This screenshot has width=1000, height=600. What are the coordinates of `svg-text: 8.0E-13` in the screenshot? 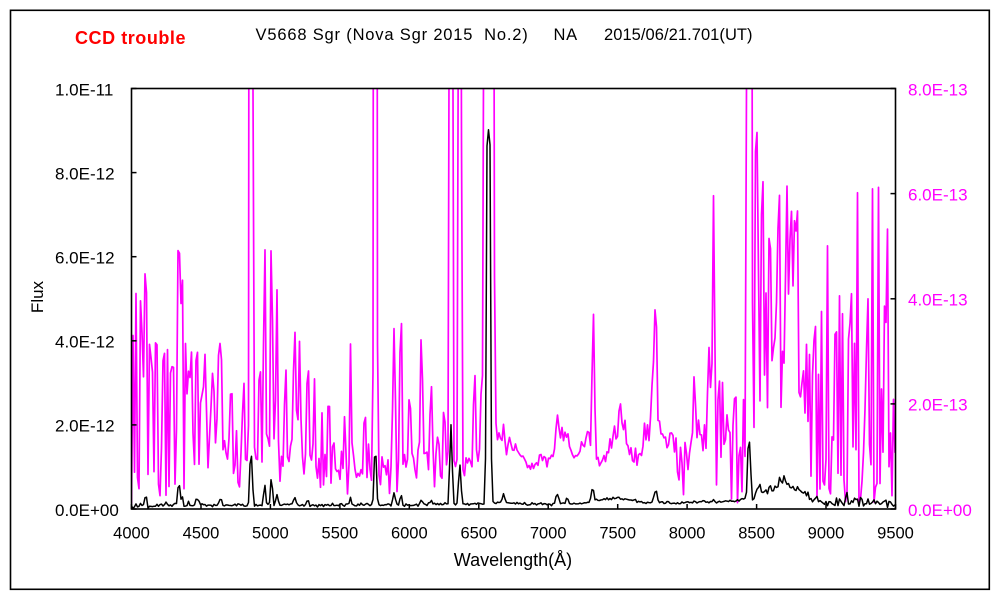 It's located at (938, 89).